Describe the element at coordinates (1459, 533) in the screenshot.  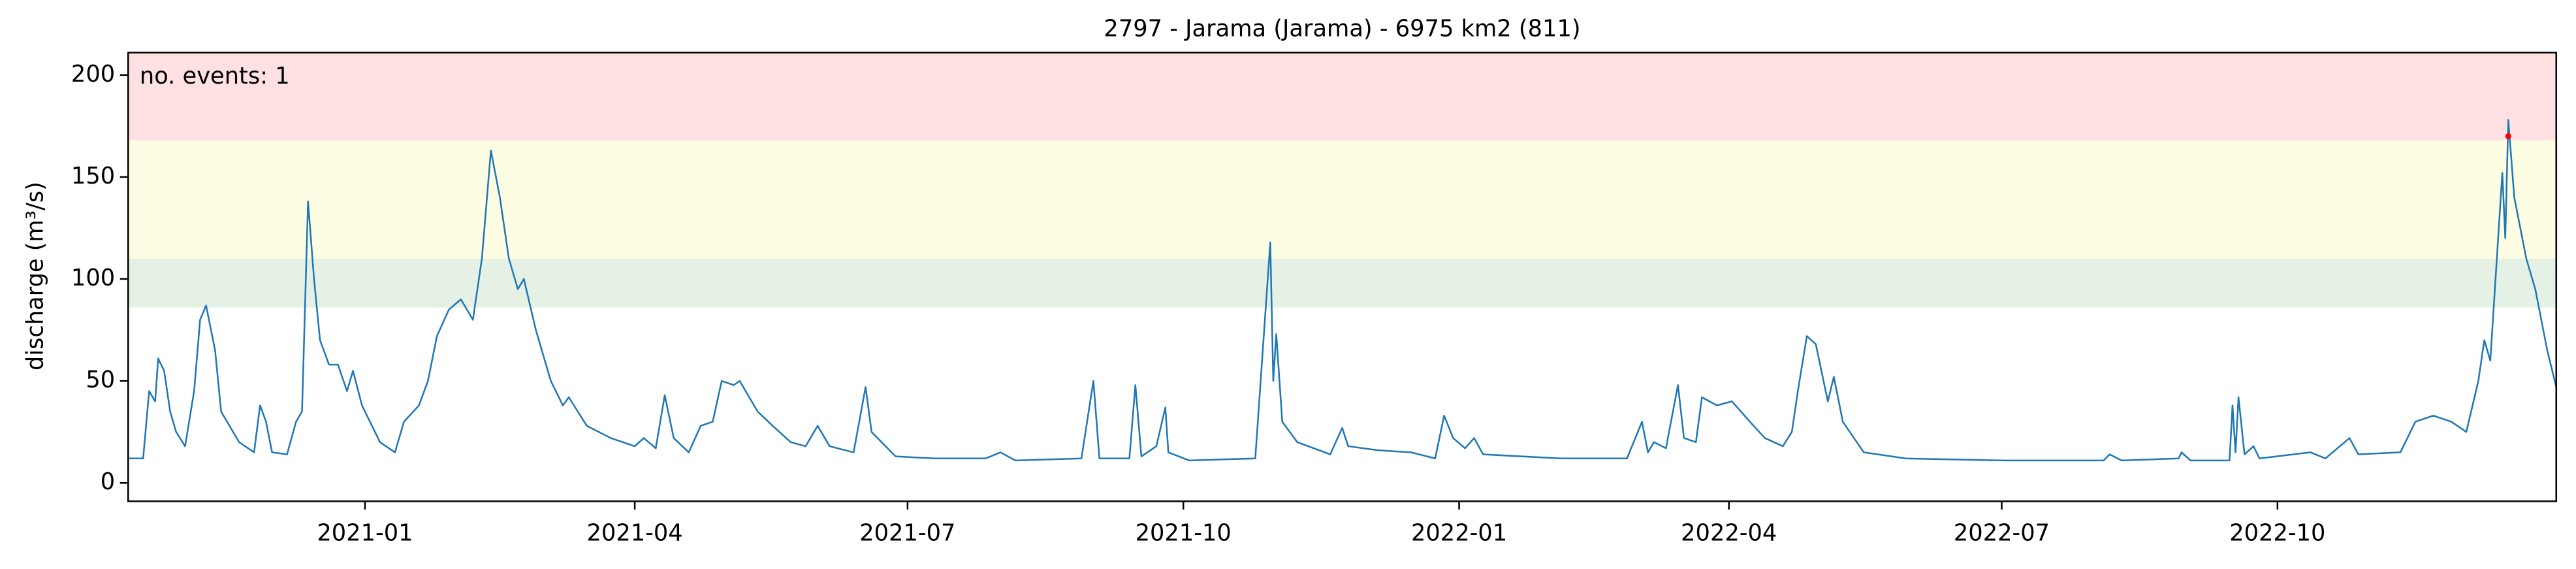
I see `x-tick-label: 2022-01` at that location.